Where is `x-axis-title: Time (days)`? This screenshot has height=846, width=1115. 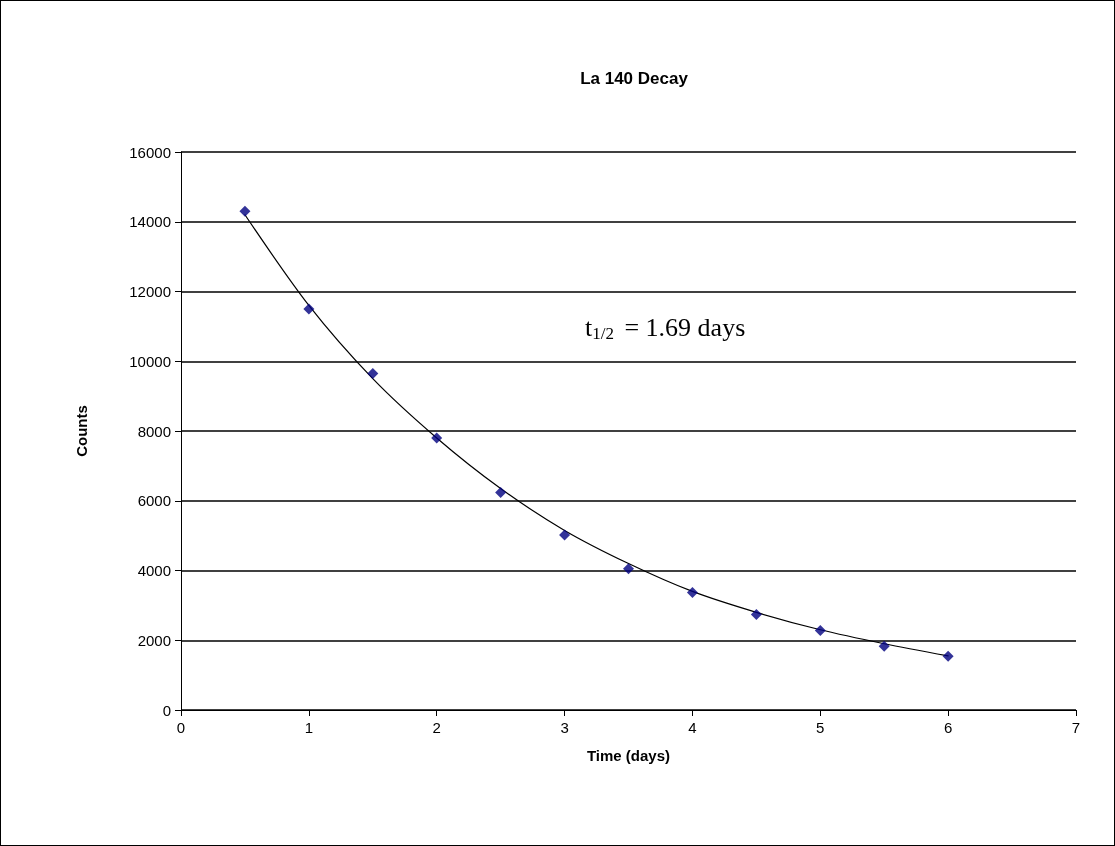
x-axis-title: Time (days) is located at coordinates (628, 755).